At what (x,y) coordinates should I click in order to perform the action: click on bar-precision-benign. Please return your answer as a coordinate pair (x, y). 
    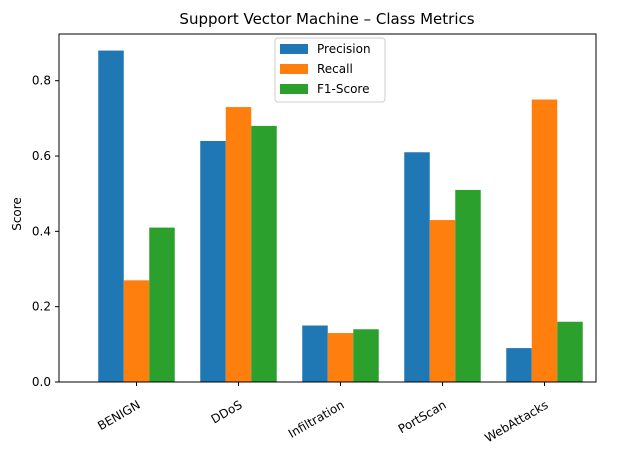
    Looking at the image, I should click on (111, 216).